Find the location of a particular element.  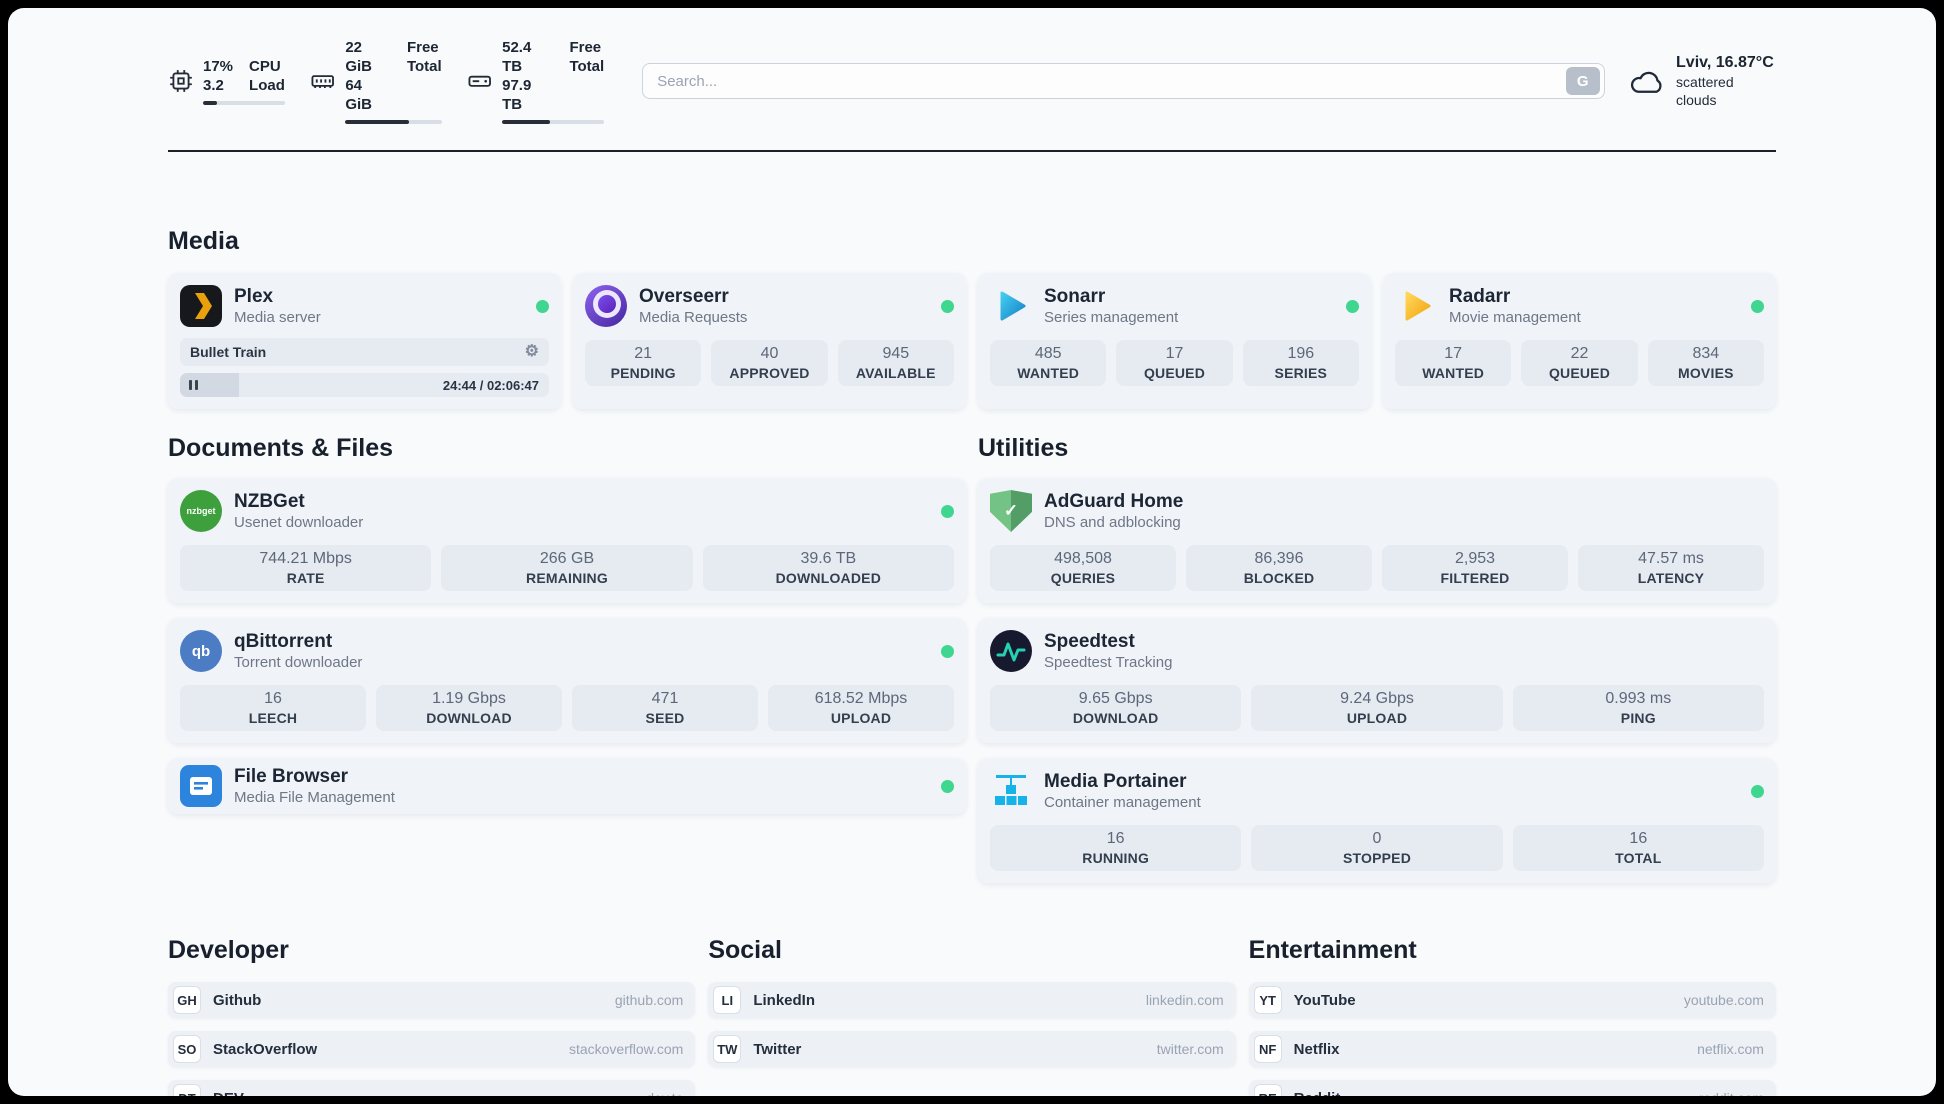

stat-value: 9.65 Gbps is located at coordinates (1115, 698).